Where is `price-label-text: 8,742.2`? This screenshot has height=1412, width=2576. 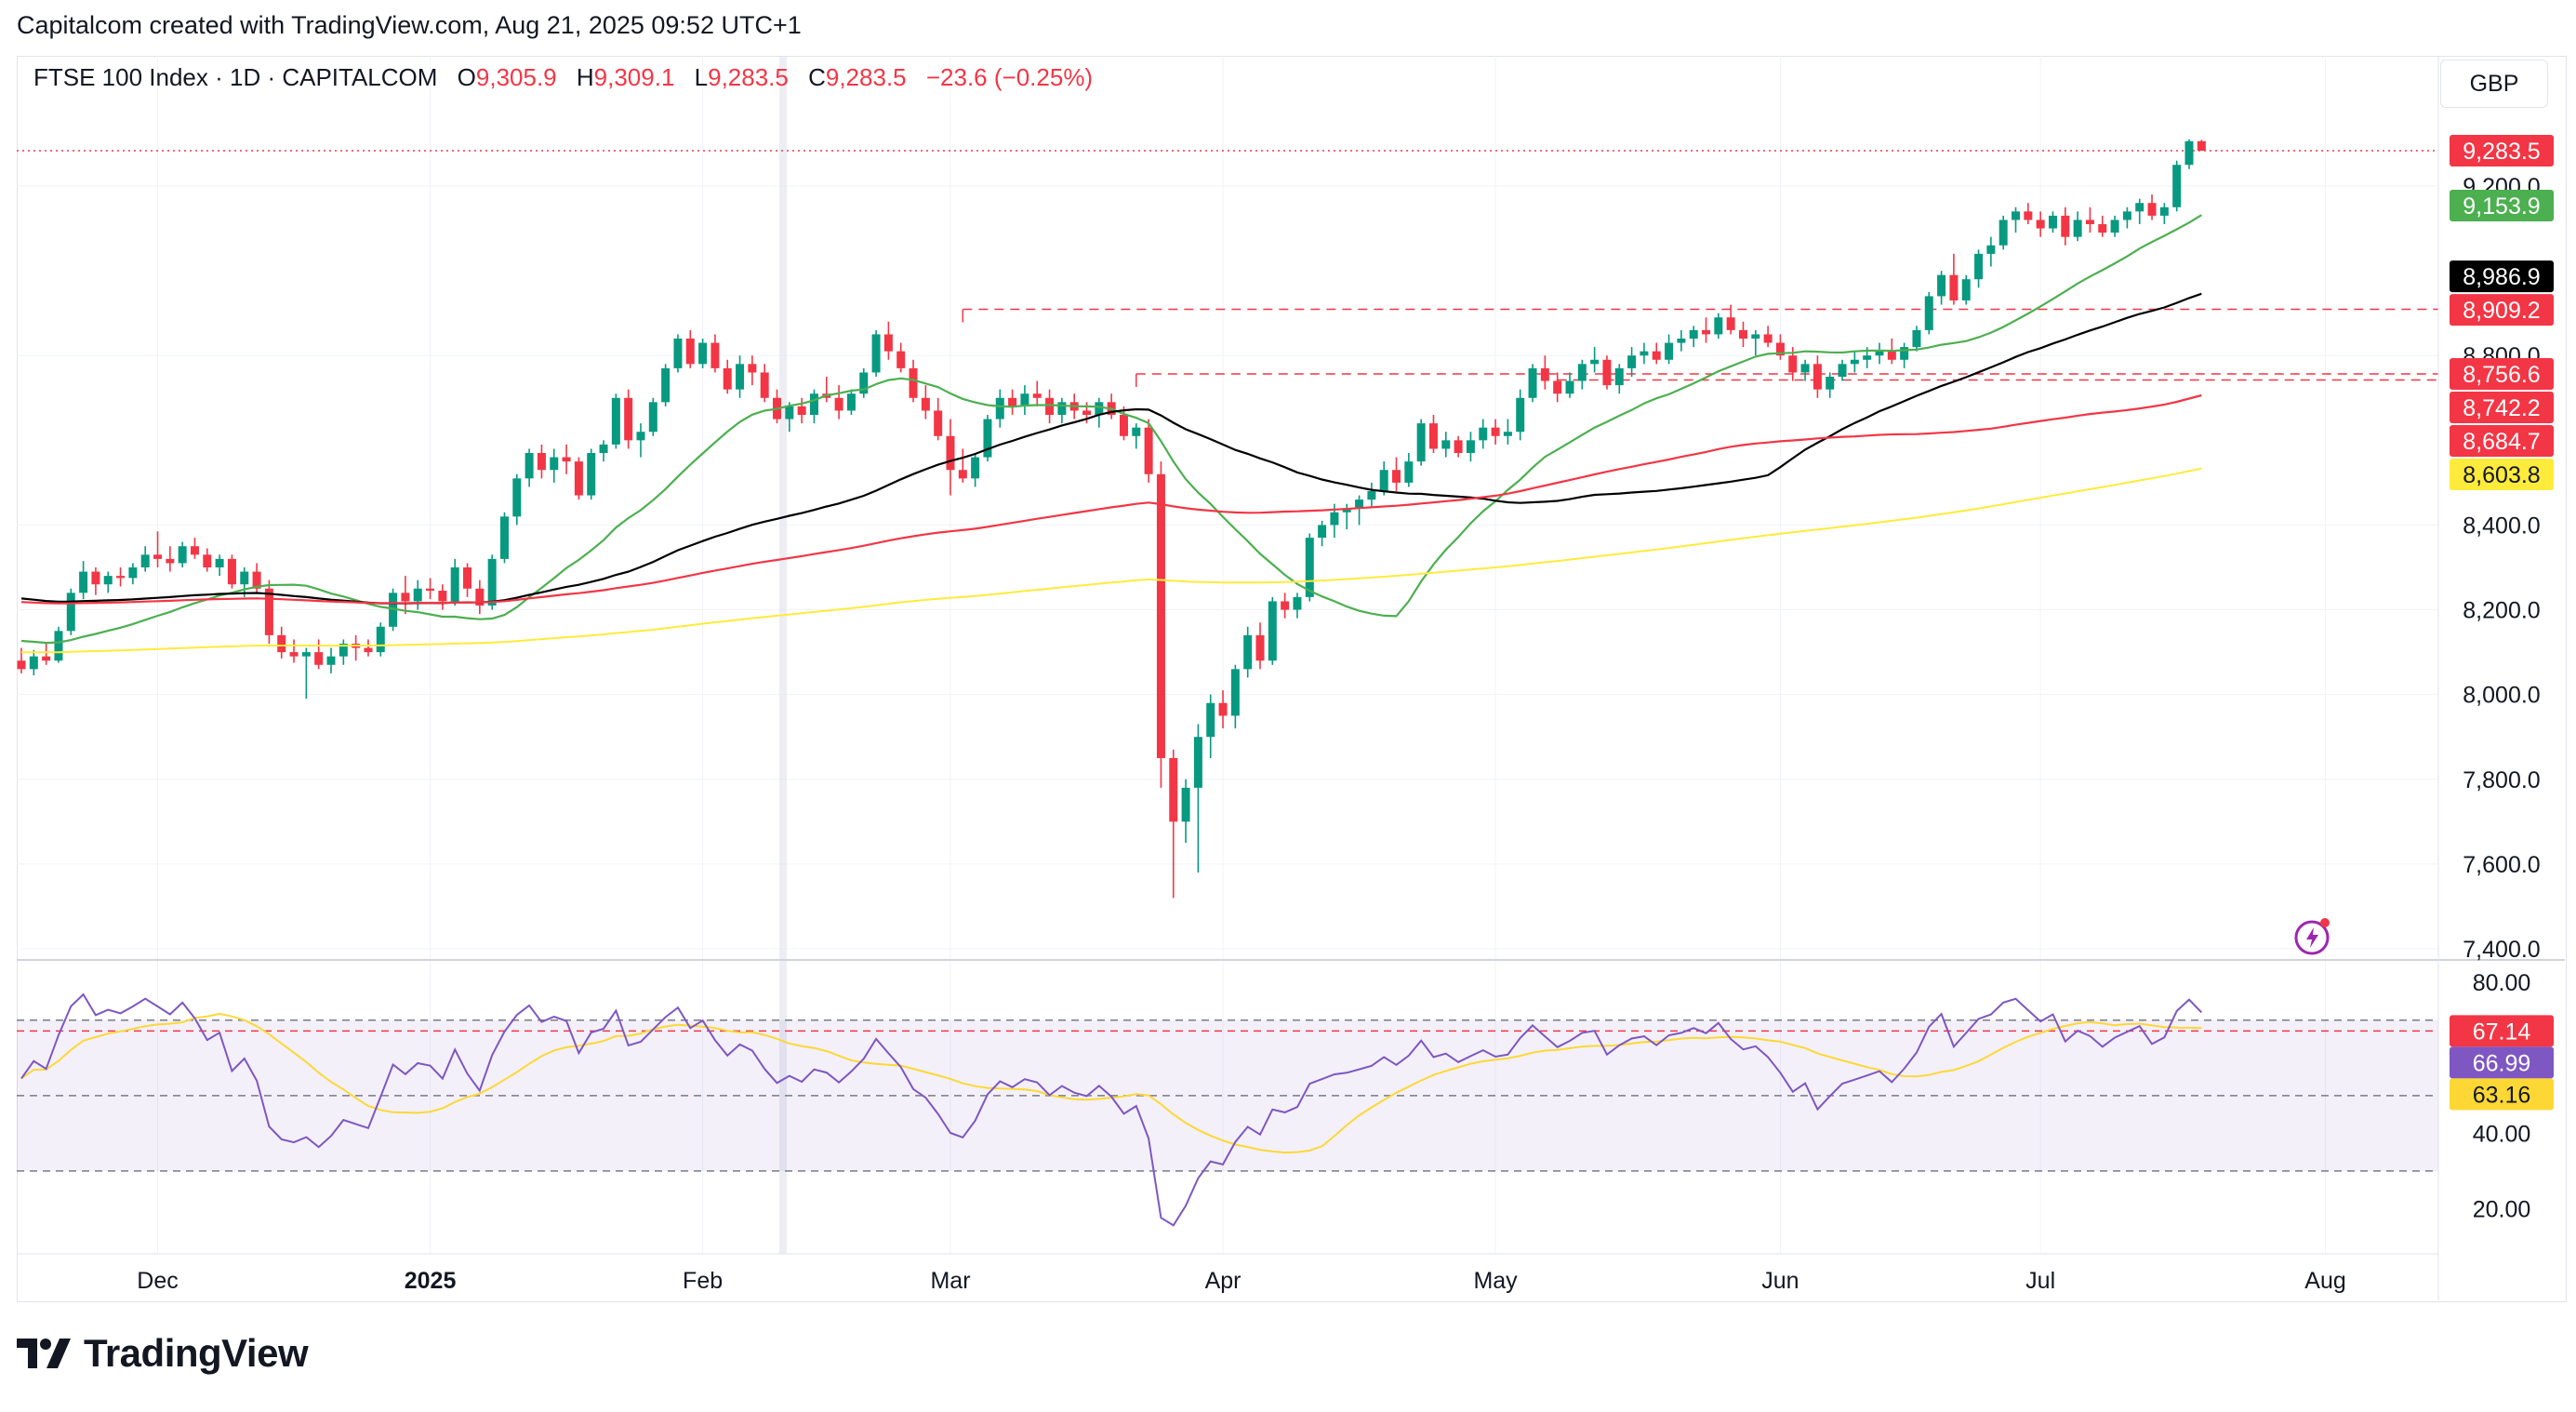 price-label-text: 8,742.2 is located at coordinates (2501, 408).